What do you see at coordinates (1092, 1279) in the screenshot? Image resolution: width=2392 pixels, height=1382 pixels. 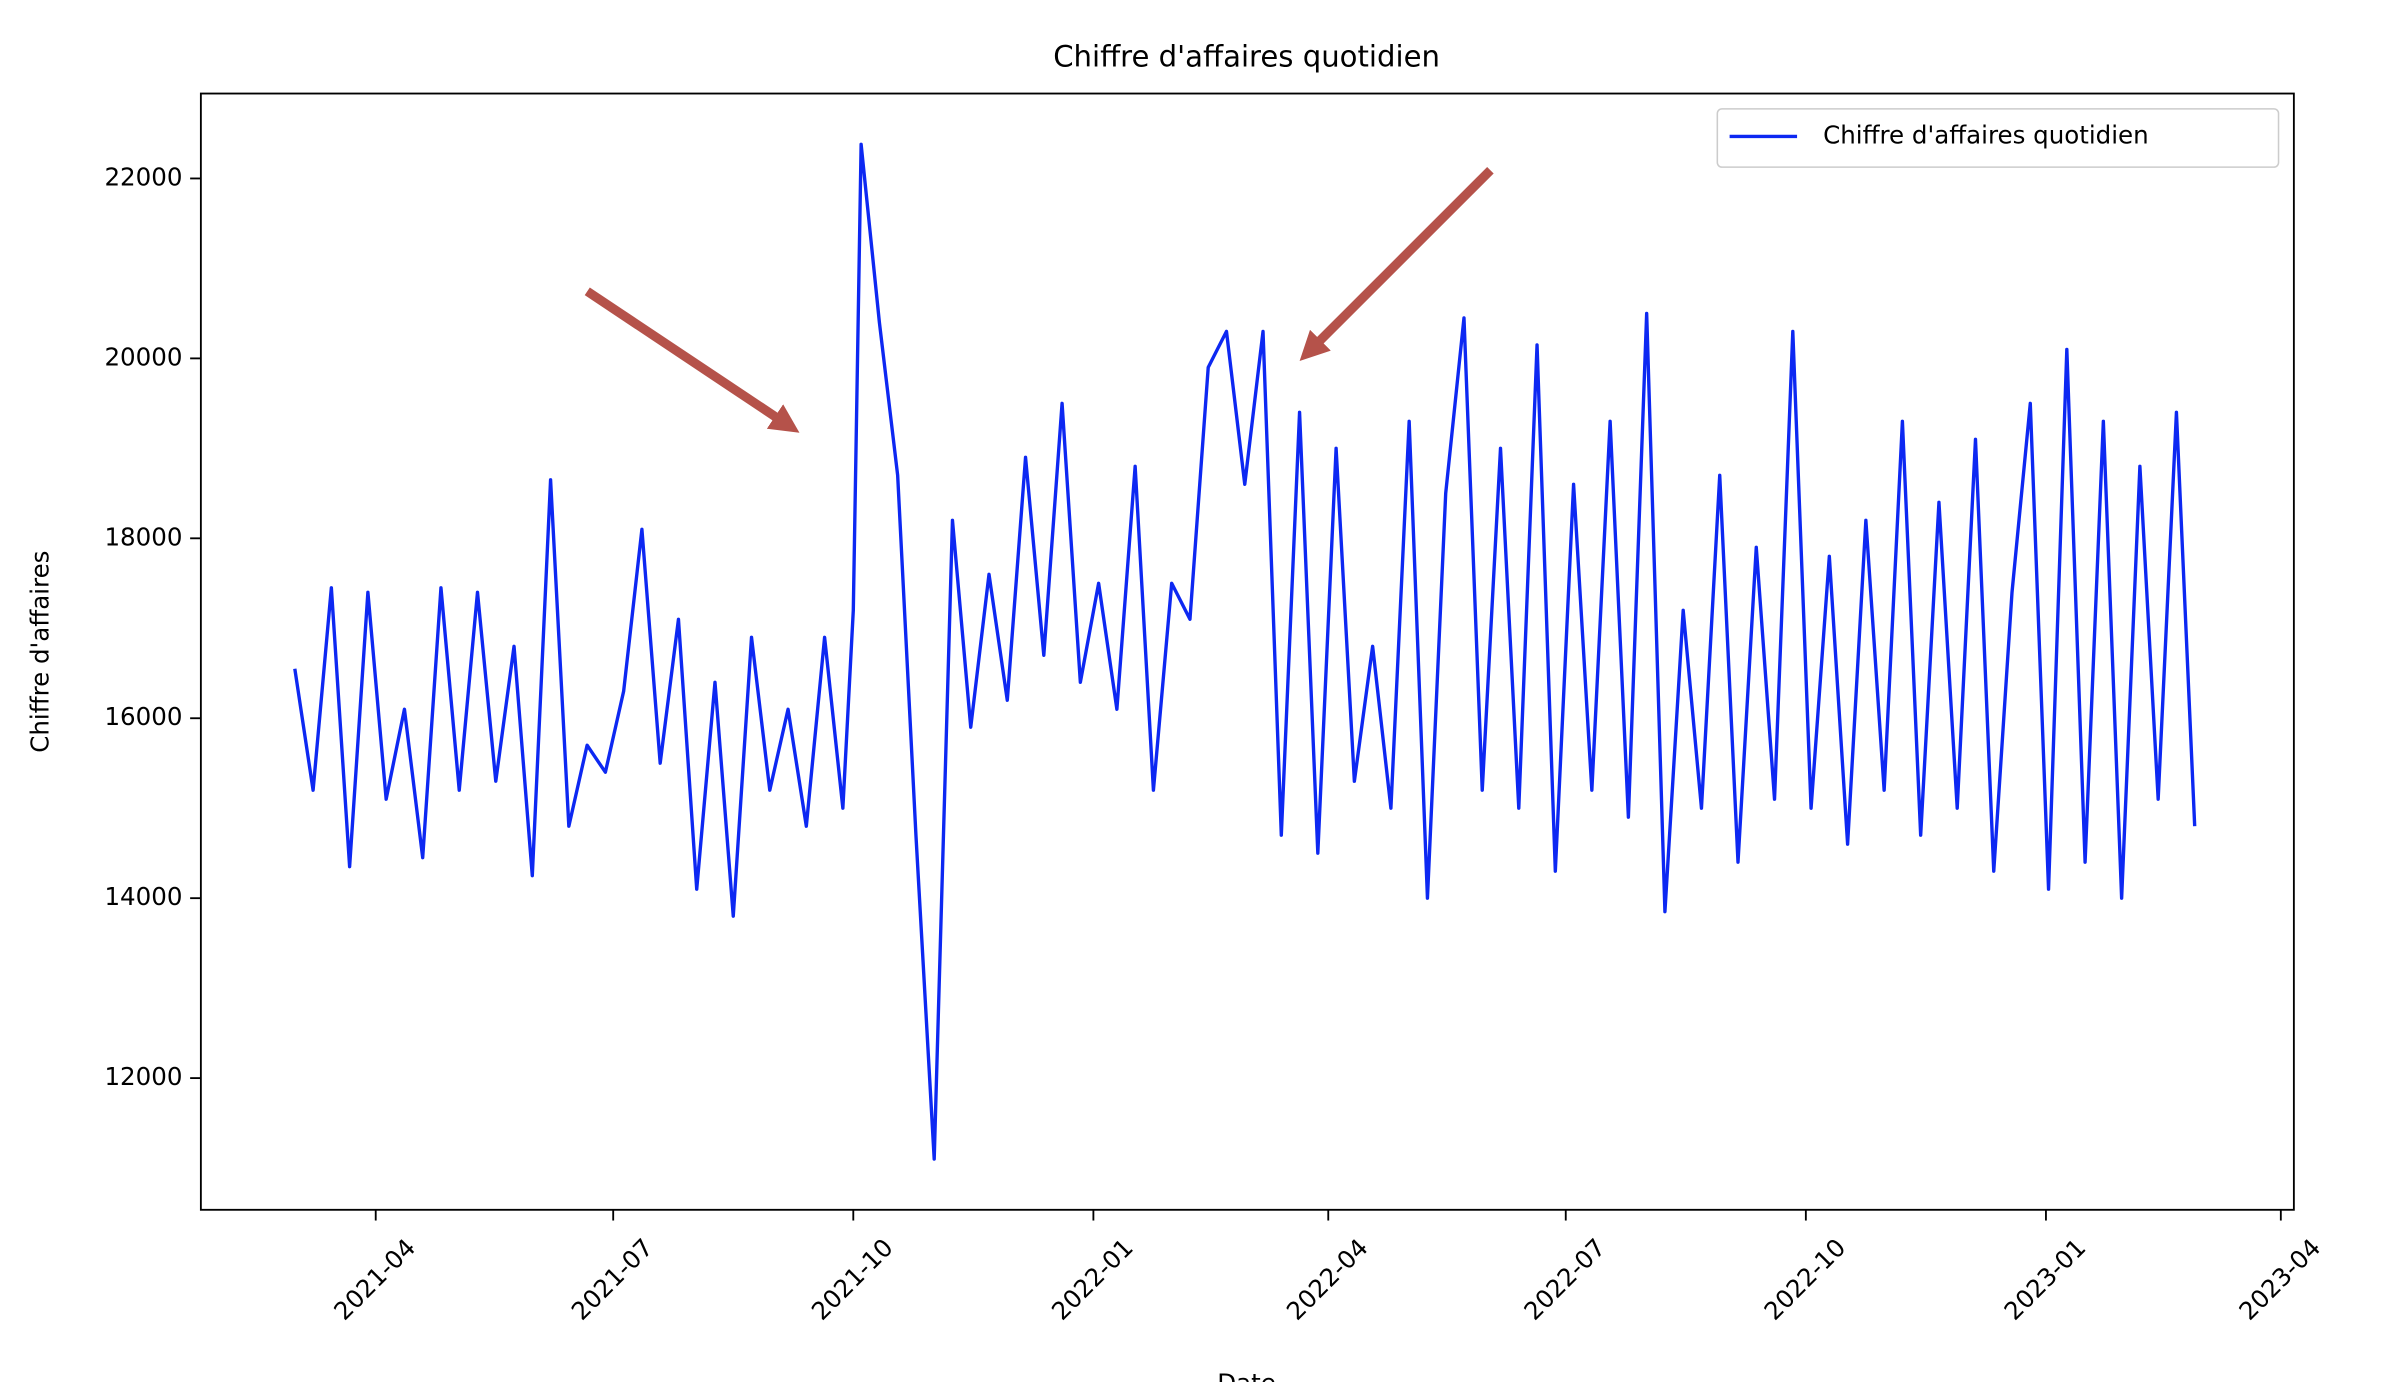 I see `x-tick-label: 2022-01` at bounding box center [1092, 1279].